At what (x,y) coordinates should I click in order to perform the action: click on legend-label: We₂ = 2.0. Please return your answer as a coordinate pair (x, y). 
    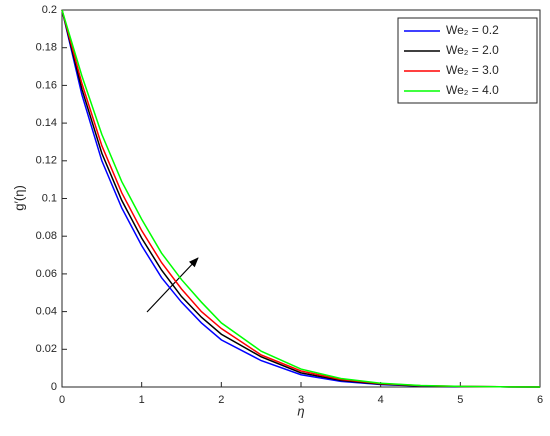
    Looking at the image, I should click on (472, 50).